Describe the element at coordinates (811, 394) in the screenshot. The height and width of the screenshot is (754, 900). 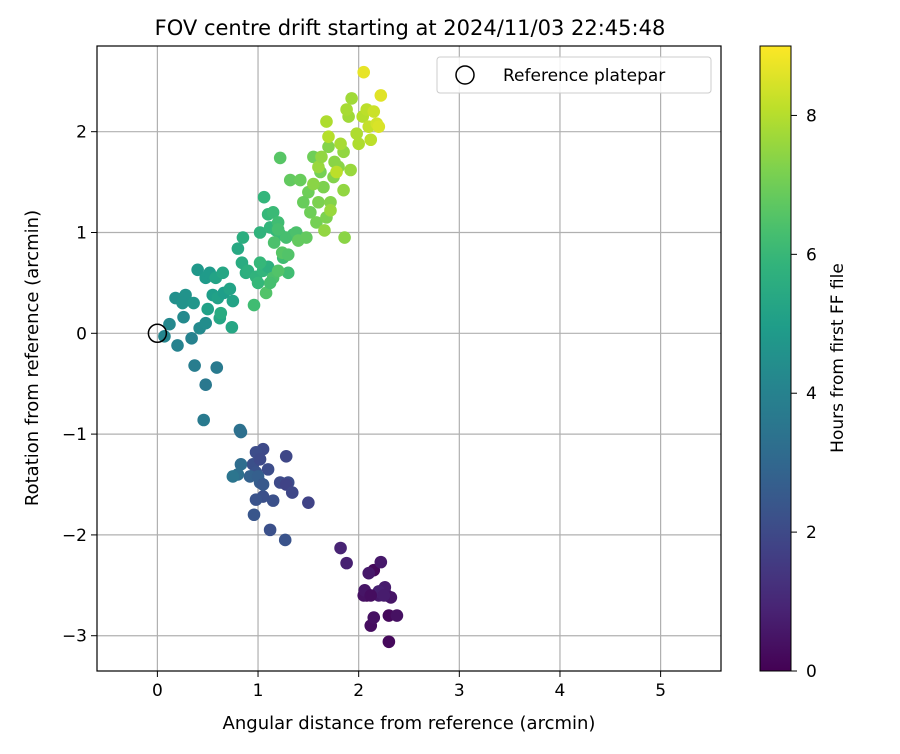
I see `colorbar-tick-label: 4` at that location.